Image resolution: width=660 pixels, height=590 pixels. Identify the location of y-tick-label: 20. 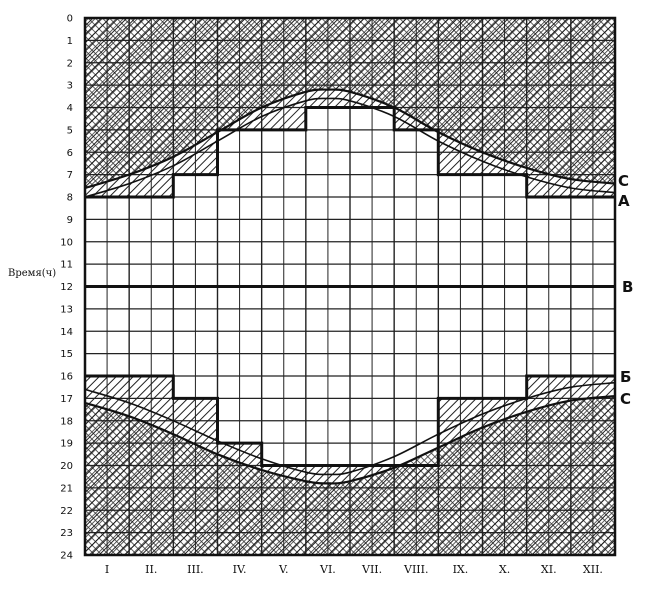
(66, 466).